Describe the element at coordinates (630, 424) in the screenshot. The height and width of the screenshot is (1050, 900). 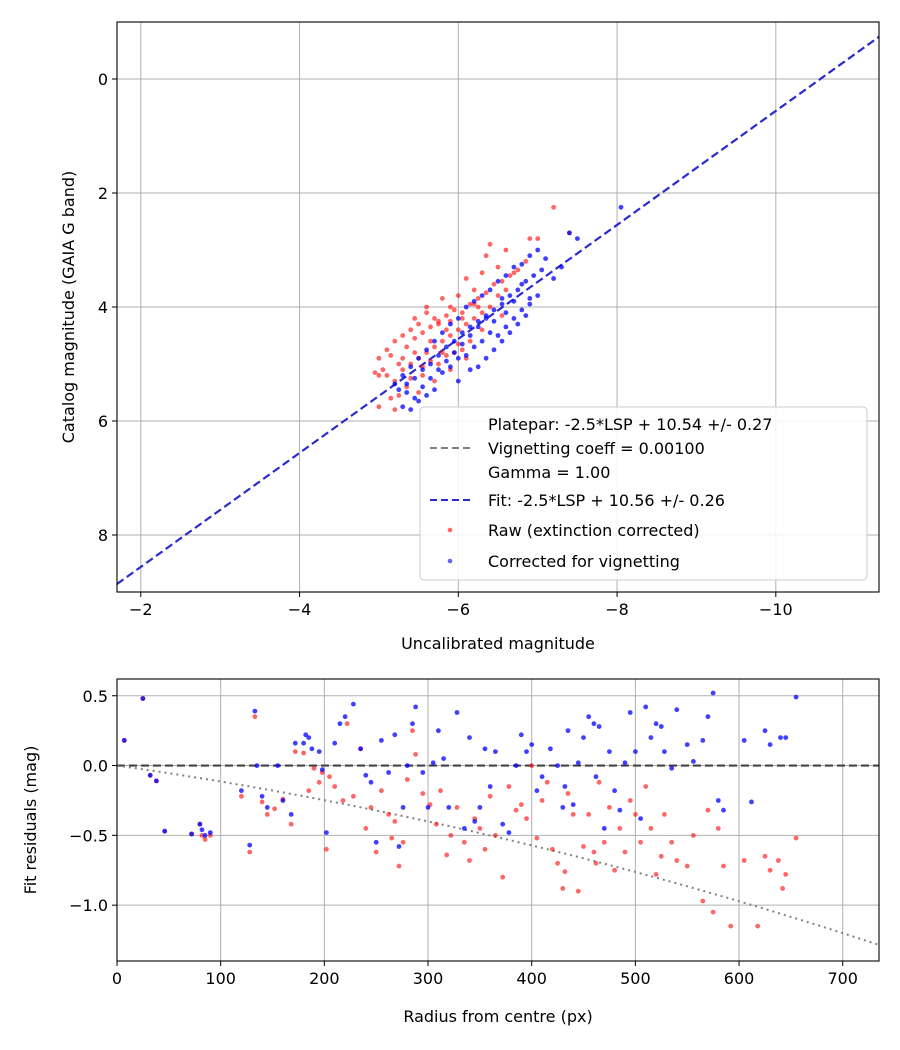
I see `legend-platepar-label: Platepar: -2.5*LSP + 10.54 +/- 0.27` at that location.